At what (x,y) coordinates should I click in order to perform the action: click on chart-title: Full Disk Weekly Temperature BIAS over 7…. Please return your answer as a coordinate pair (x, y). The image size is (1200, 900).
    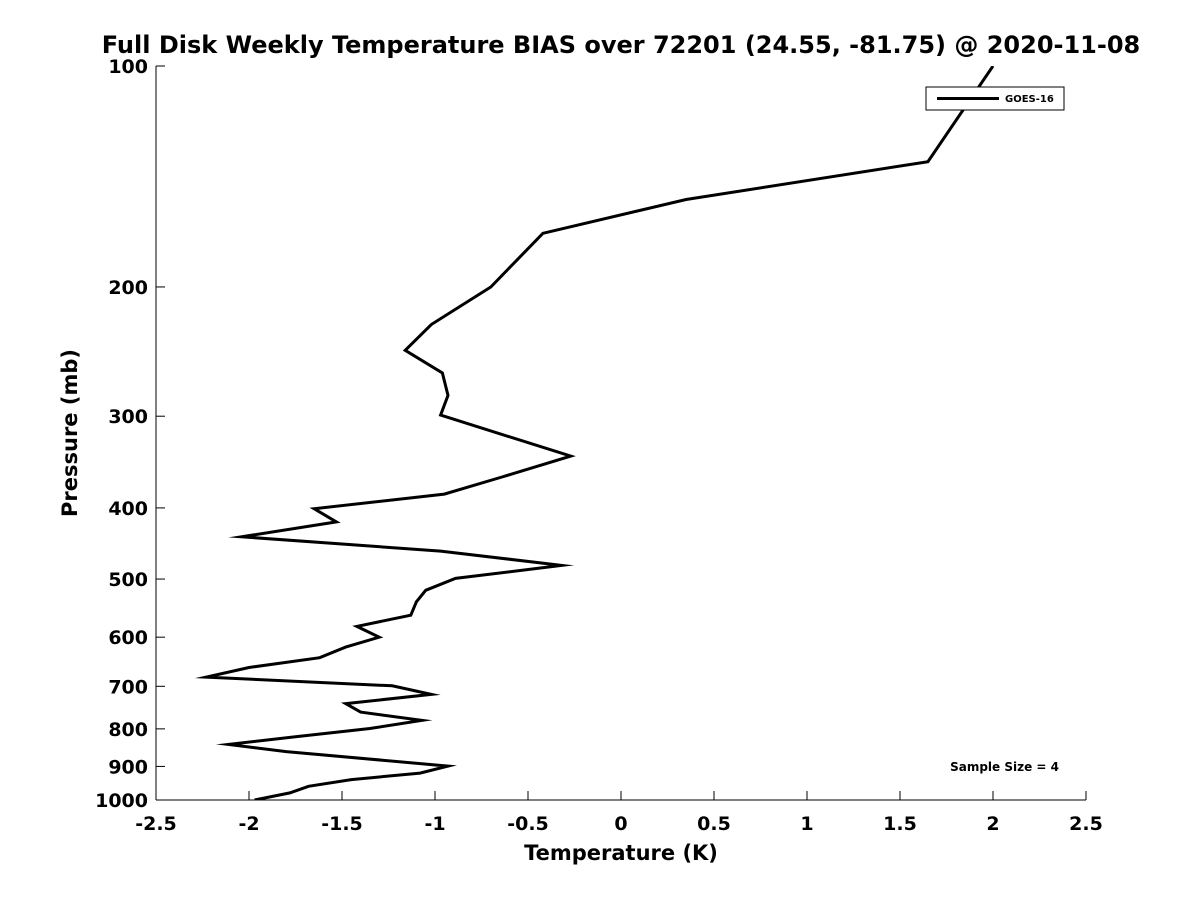
    Looking at the image, I should click on (621, 45).